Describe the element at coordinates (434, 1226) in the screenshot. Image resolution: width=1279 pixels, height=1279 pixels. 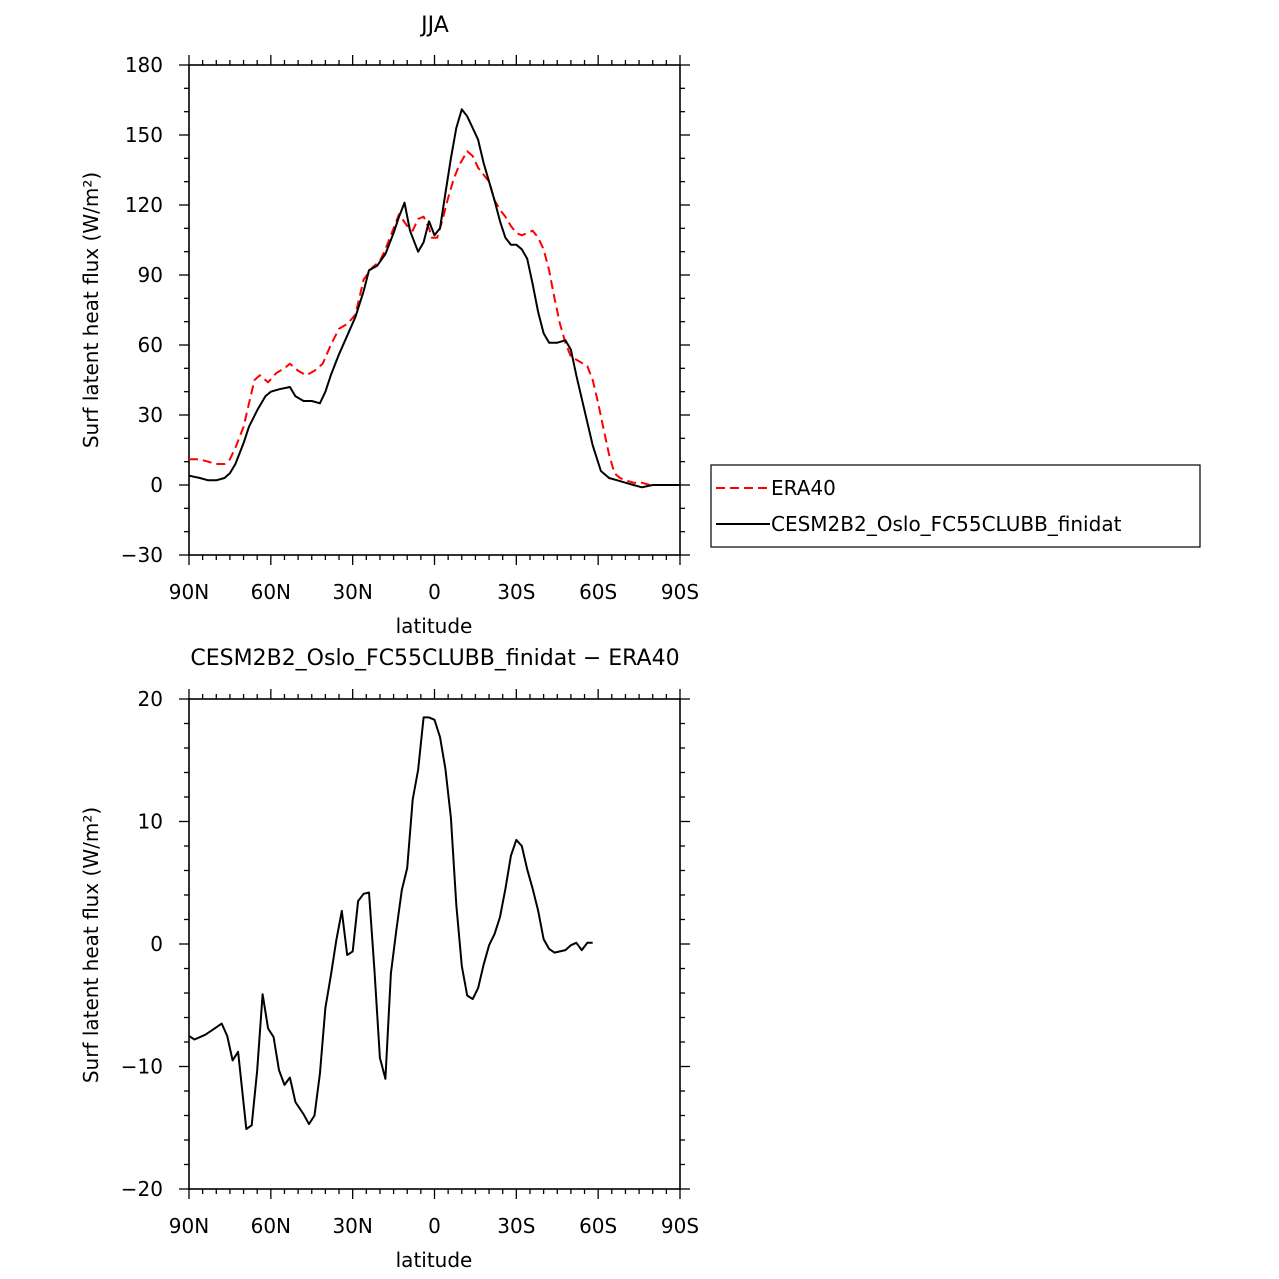
I see `bottom-x-tick-label: 0` at that location.